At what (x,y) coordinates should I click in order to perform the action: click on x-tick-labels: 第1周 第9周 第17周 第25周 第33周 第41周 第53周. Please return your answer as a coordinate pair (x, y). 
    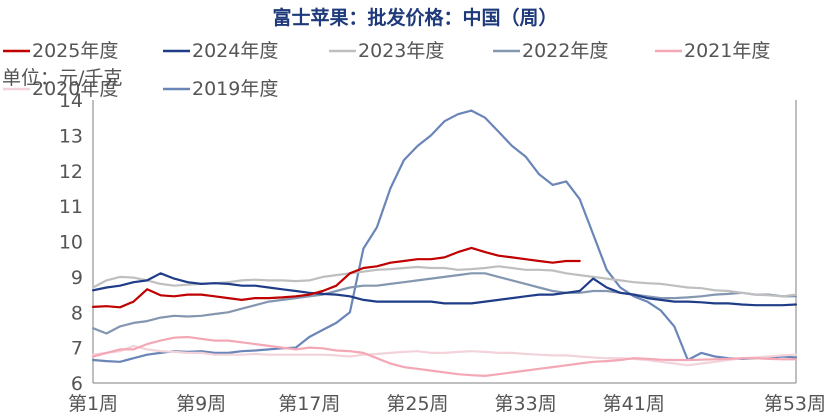
    Looking at the image, I should click on (447, 404).